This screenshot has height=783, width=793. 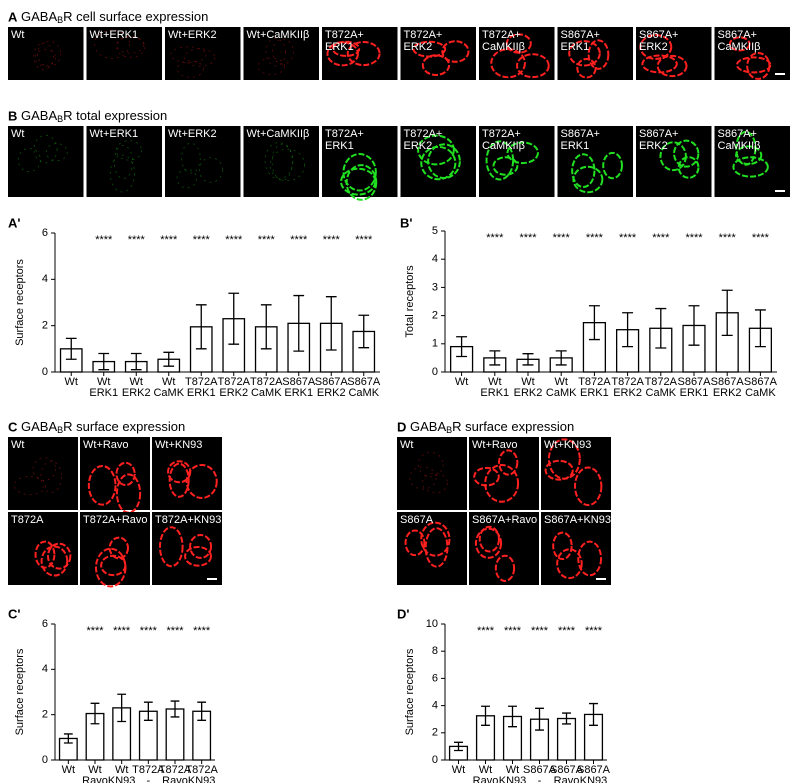 What do you see at coordinates (14, 222) in the screenshot?
I see `panel-label: A'` at bounding box center [14, 222].